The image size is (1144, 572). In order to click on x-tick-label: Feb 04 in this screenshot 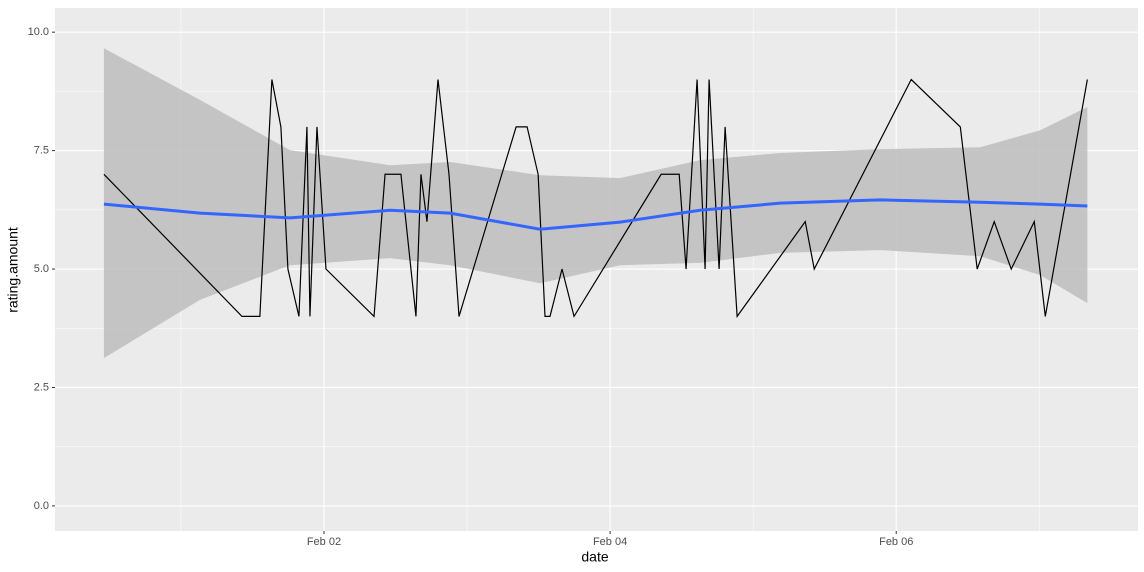, I will do `click(610, 542)`.